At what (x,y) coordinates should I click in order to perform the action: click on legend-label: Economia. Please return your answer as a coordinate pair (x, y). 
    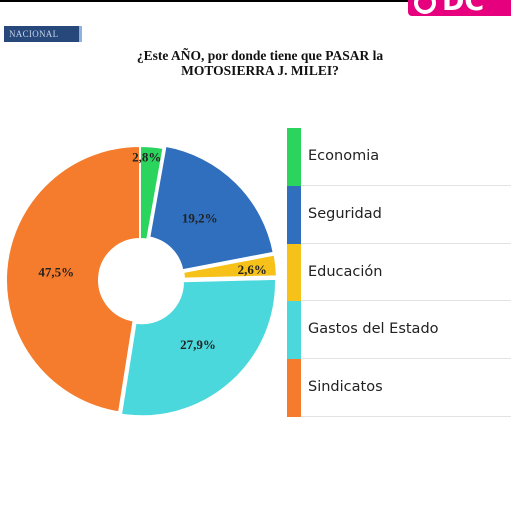
    Looking at the image, I should click on (344, 156).